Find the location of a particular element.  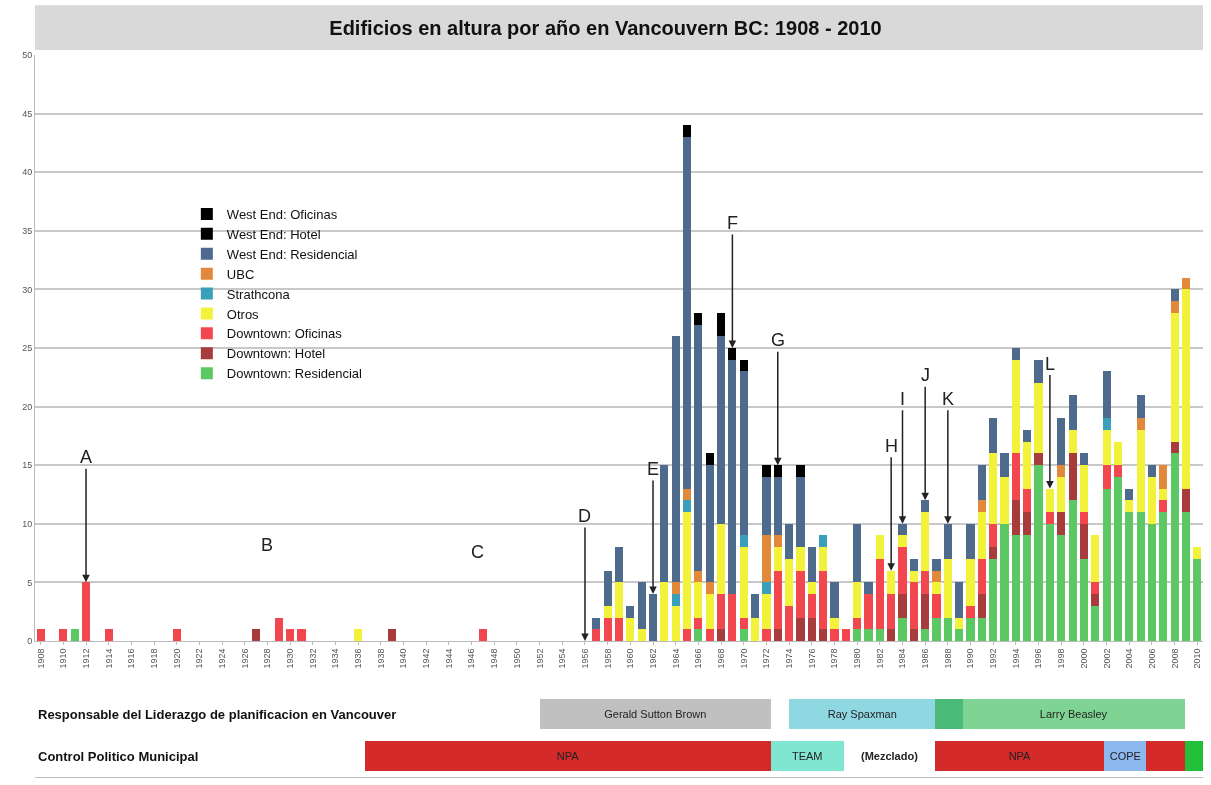

legend-label: Otros is located at coordinates (243, 314).